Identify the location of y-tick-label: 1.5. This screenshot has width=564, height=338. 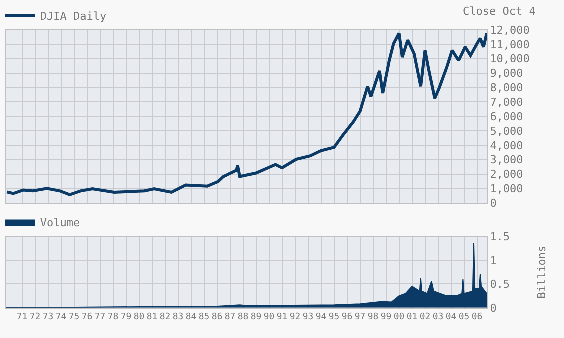
(500, 237).